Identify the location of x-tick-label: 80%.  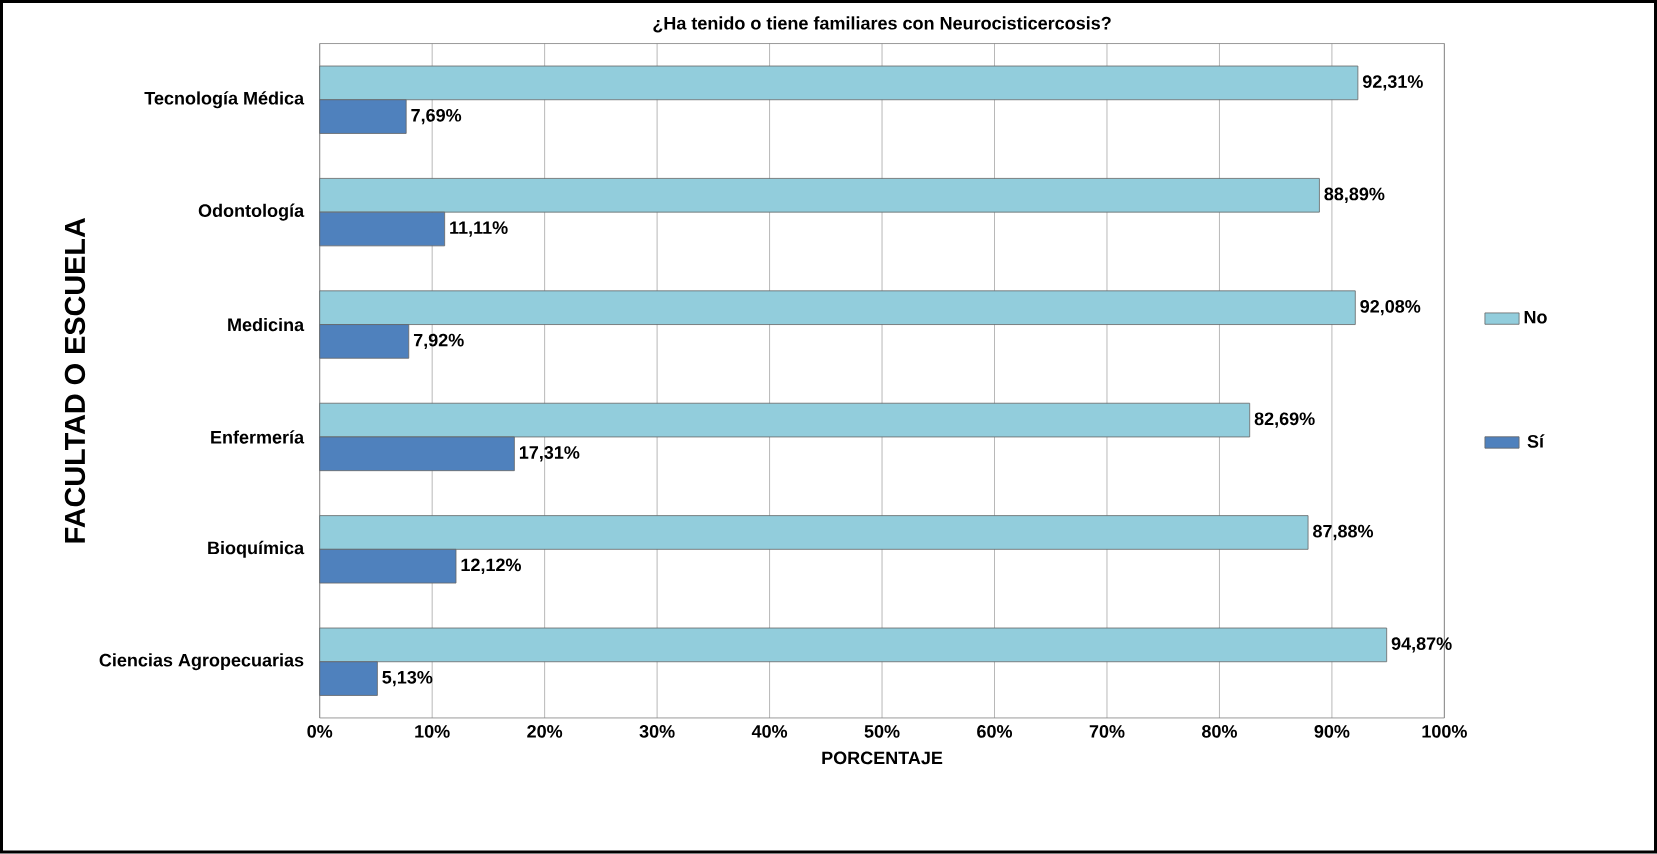
(1219, 732).